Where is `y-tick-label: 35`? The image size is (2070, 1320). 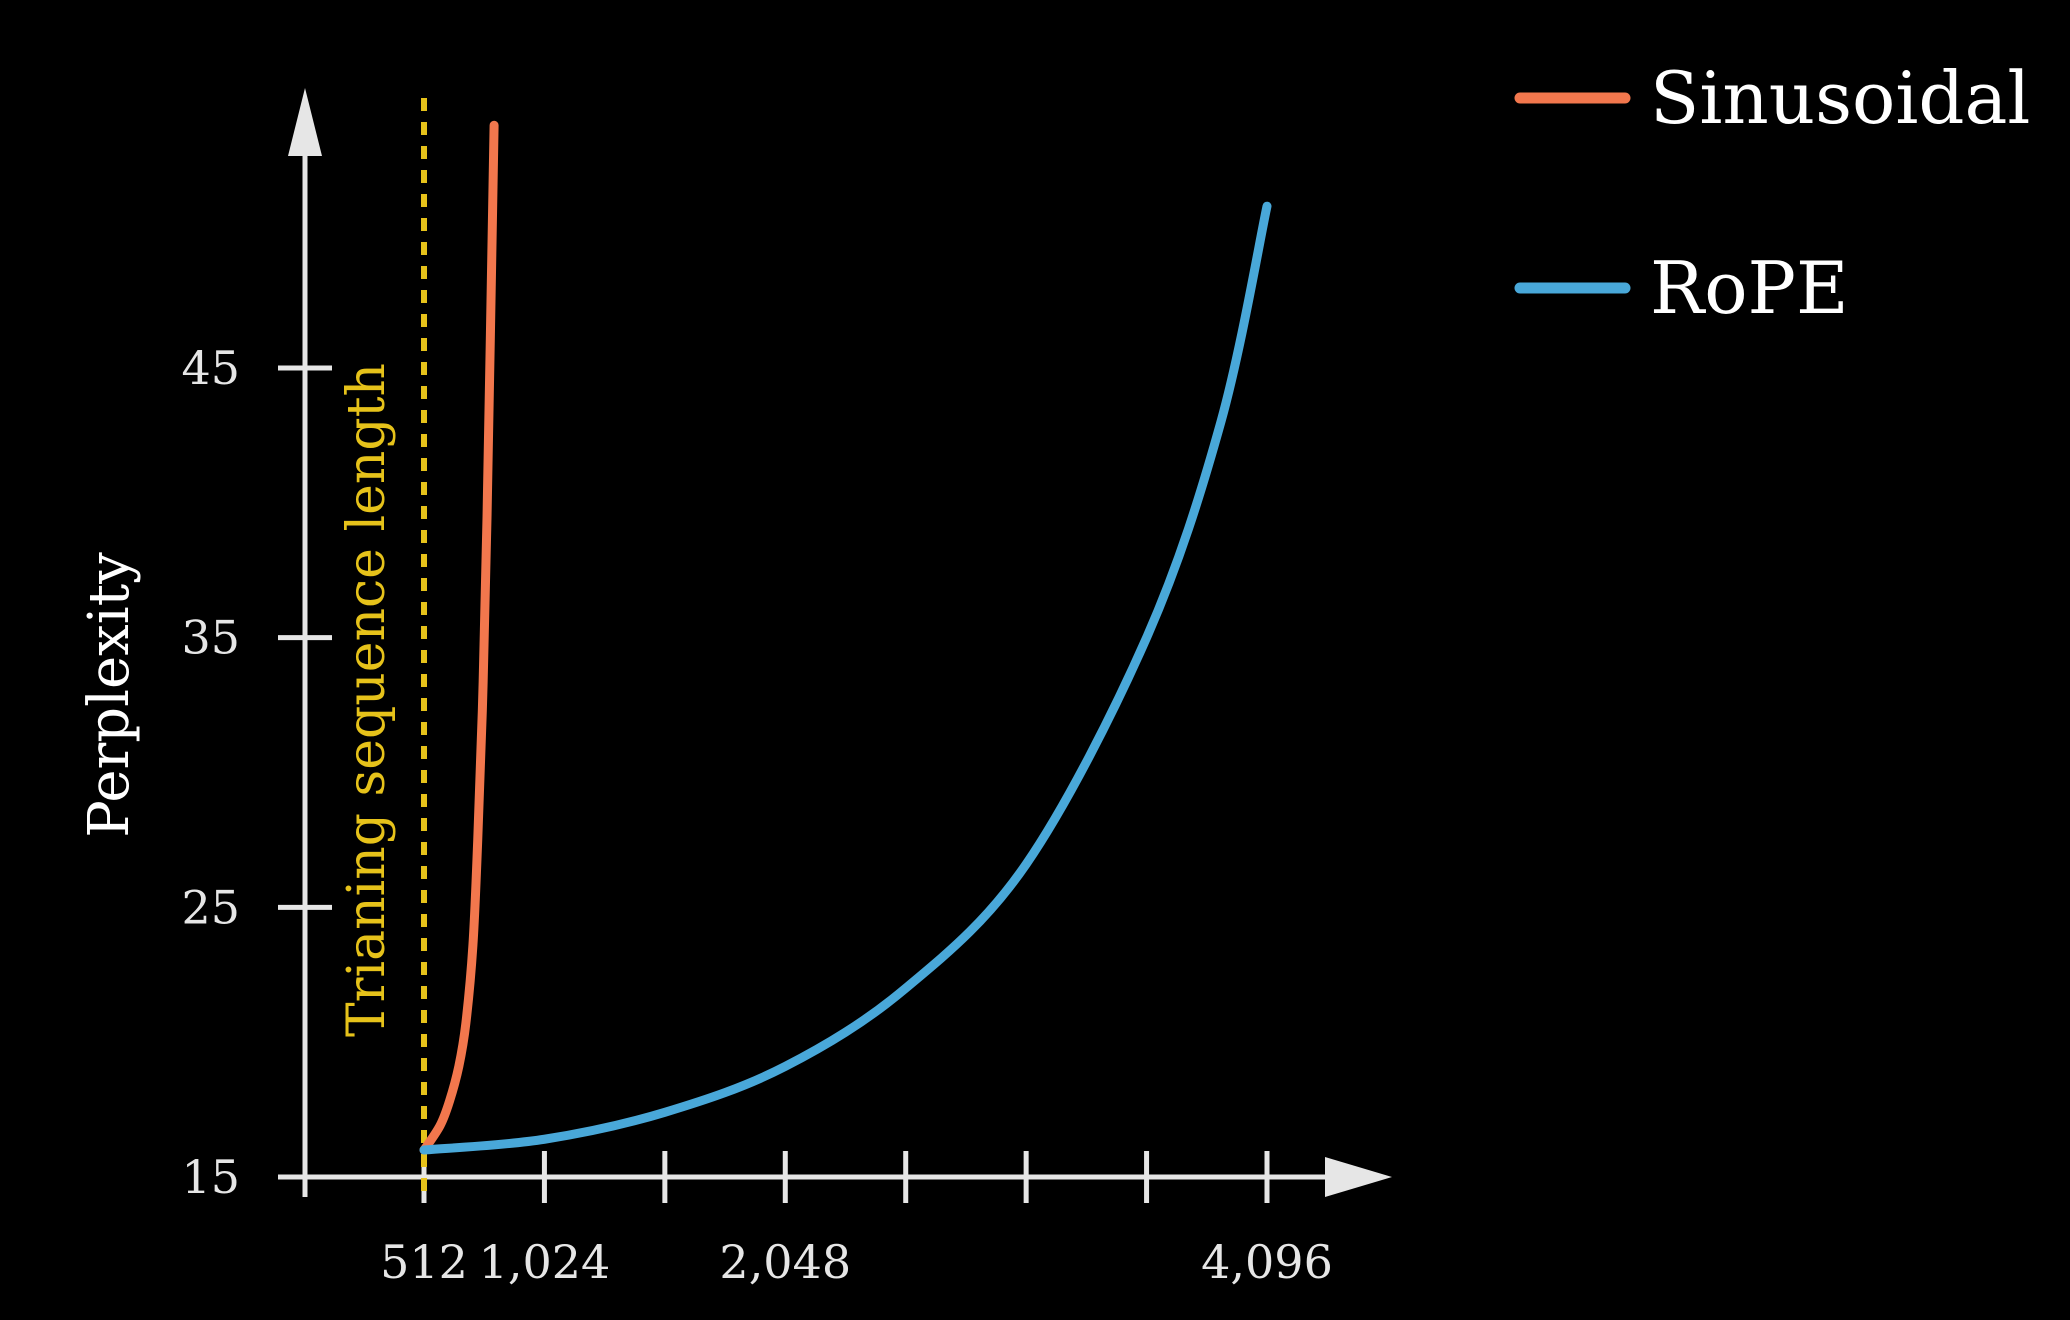 y-tick-label: 35 is located at coordinates (210, 638).